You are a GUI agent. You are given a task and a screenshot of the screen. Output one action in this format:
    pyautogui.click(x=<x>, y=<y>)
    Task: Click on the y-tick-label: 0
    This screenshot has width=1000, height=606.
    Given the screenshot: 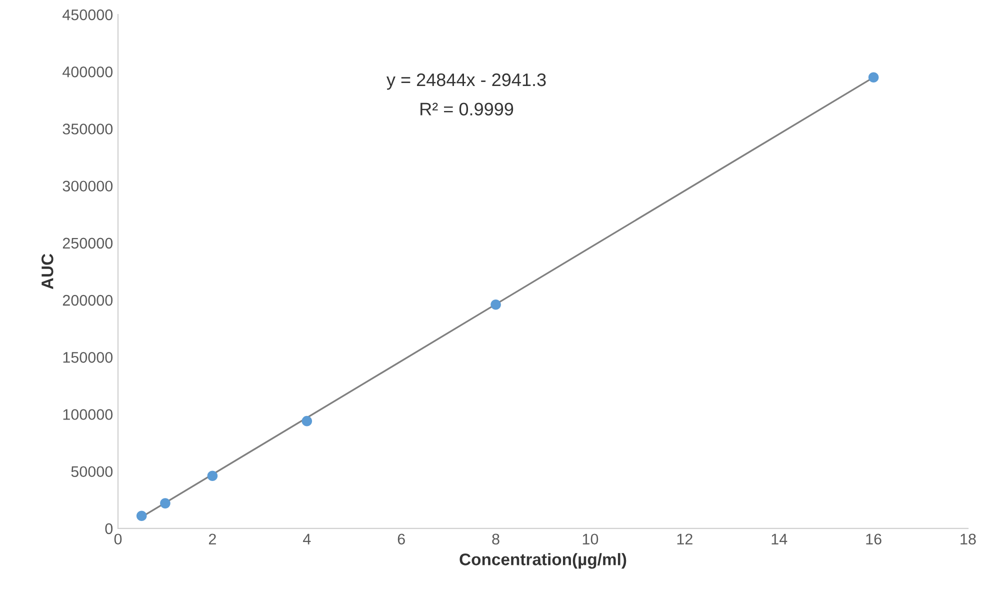 What is the action you would take?
    pyautogui.click(x=109, y=528)
    